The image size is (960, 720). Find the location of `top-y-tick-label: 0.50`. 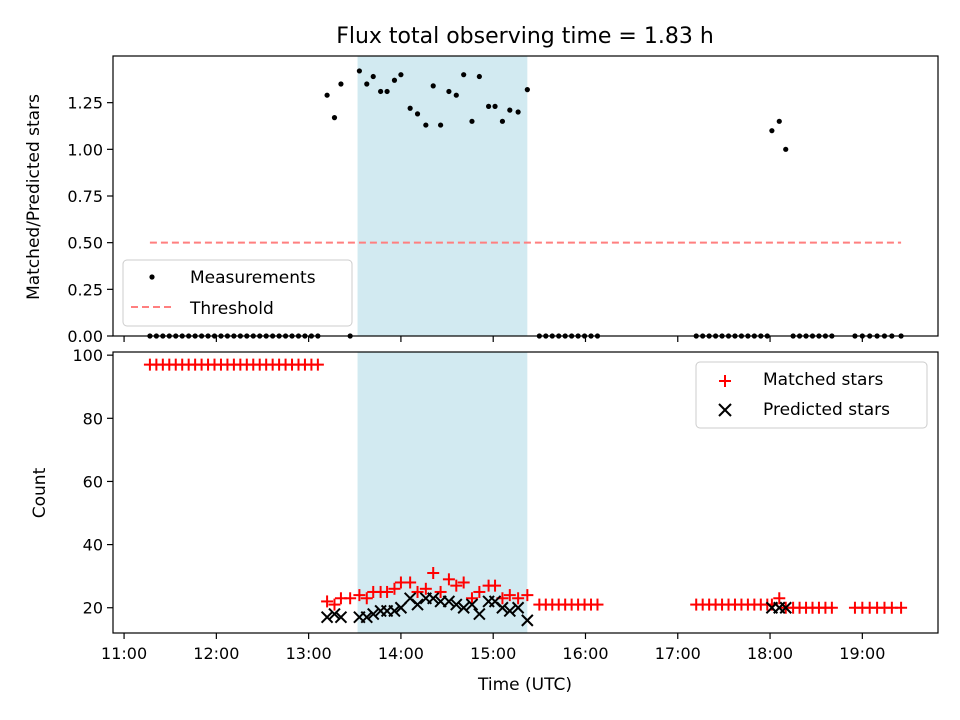

top-y-tick-label: 0.50 is located at coordinates (85, 243).